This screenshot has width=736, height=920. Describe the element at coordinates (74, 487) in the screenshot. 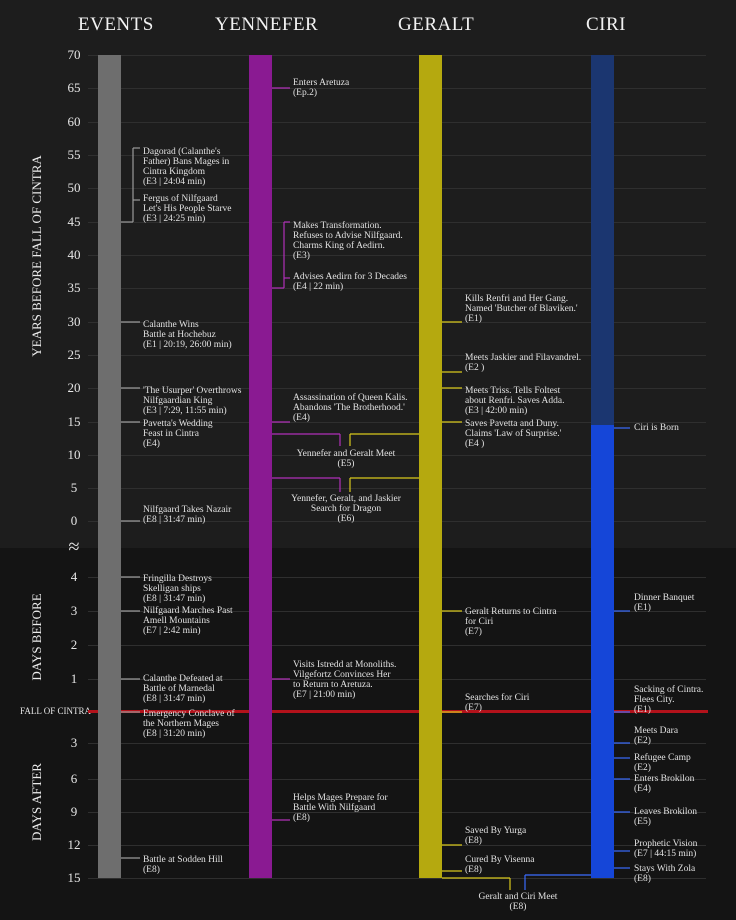

I see `year-tick-label: 5` at that location.